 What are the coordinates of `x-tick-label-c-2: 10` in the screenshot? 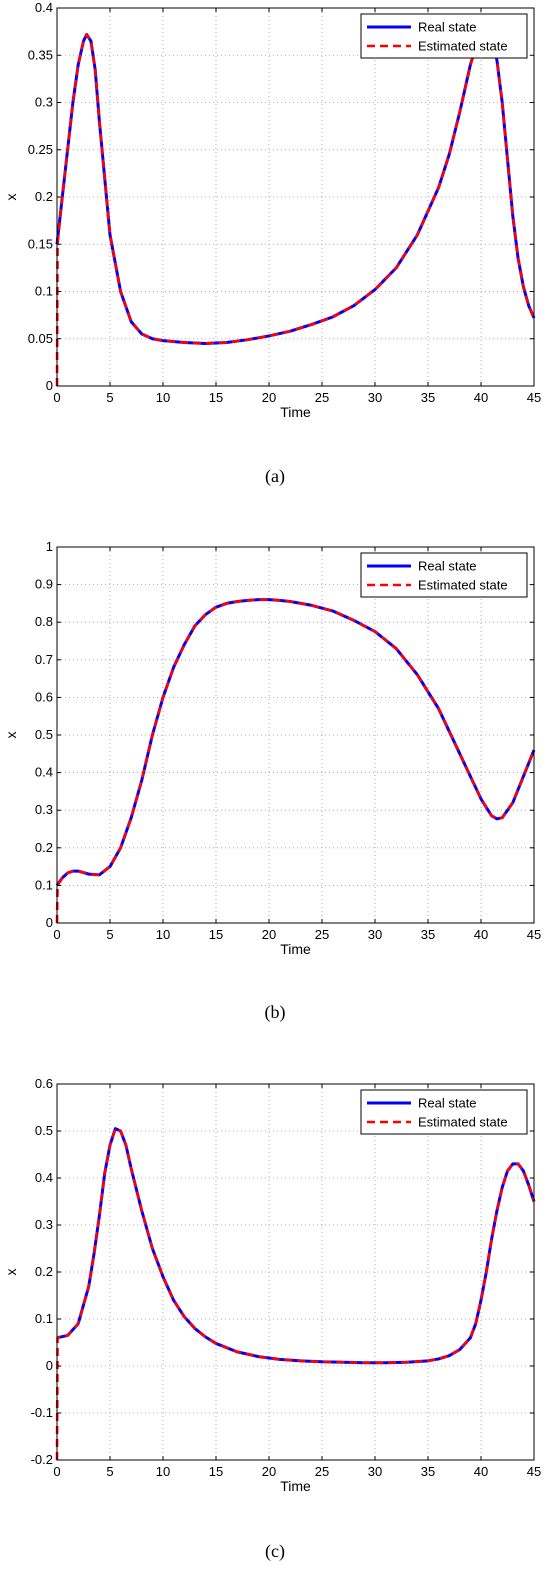 It's located at (163, 1471).